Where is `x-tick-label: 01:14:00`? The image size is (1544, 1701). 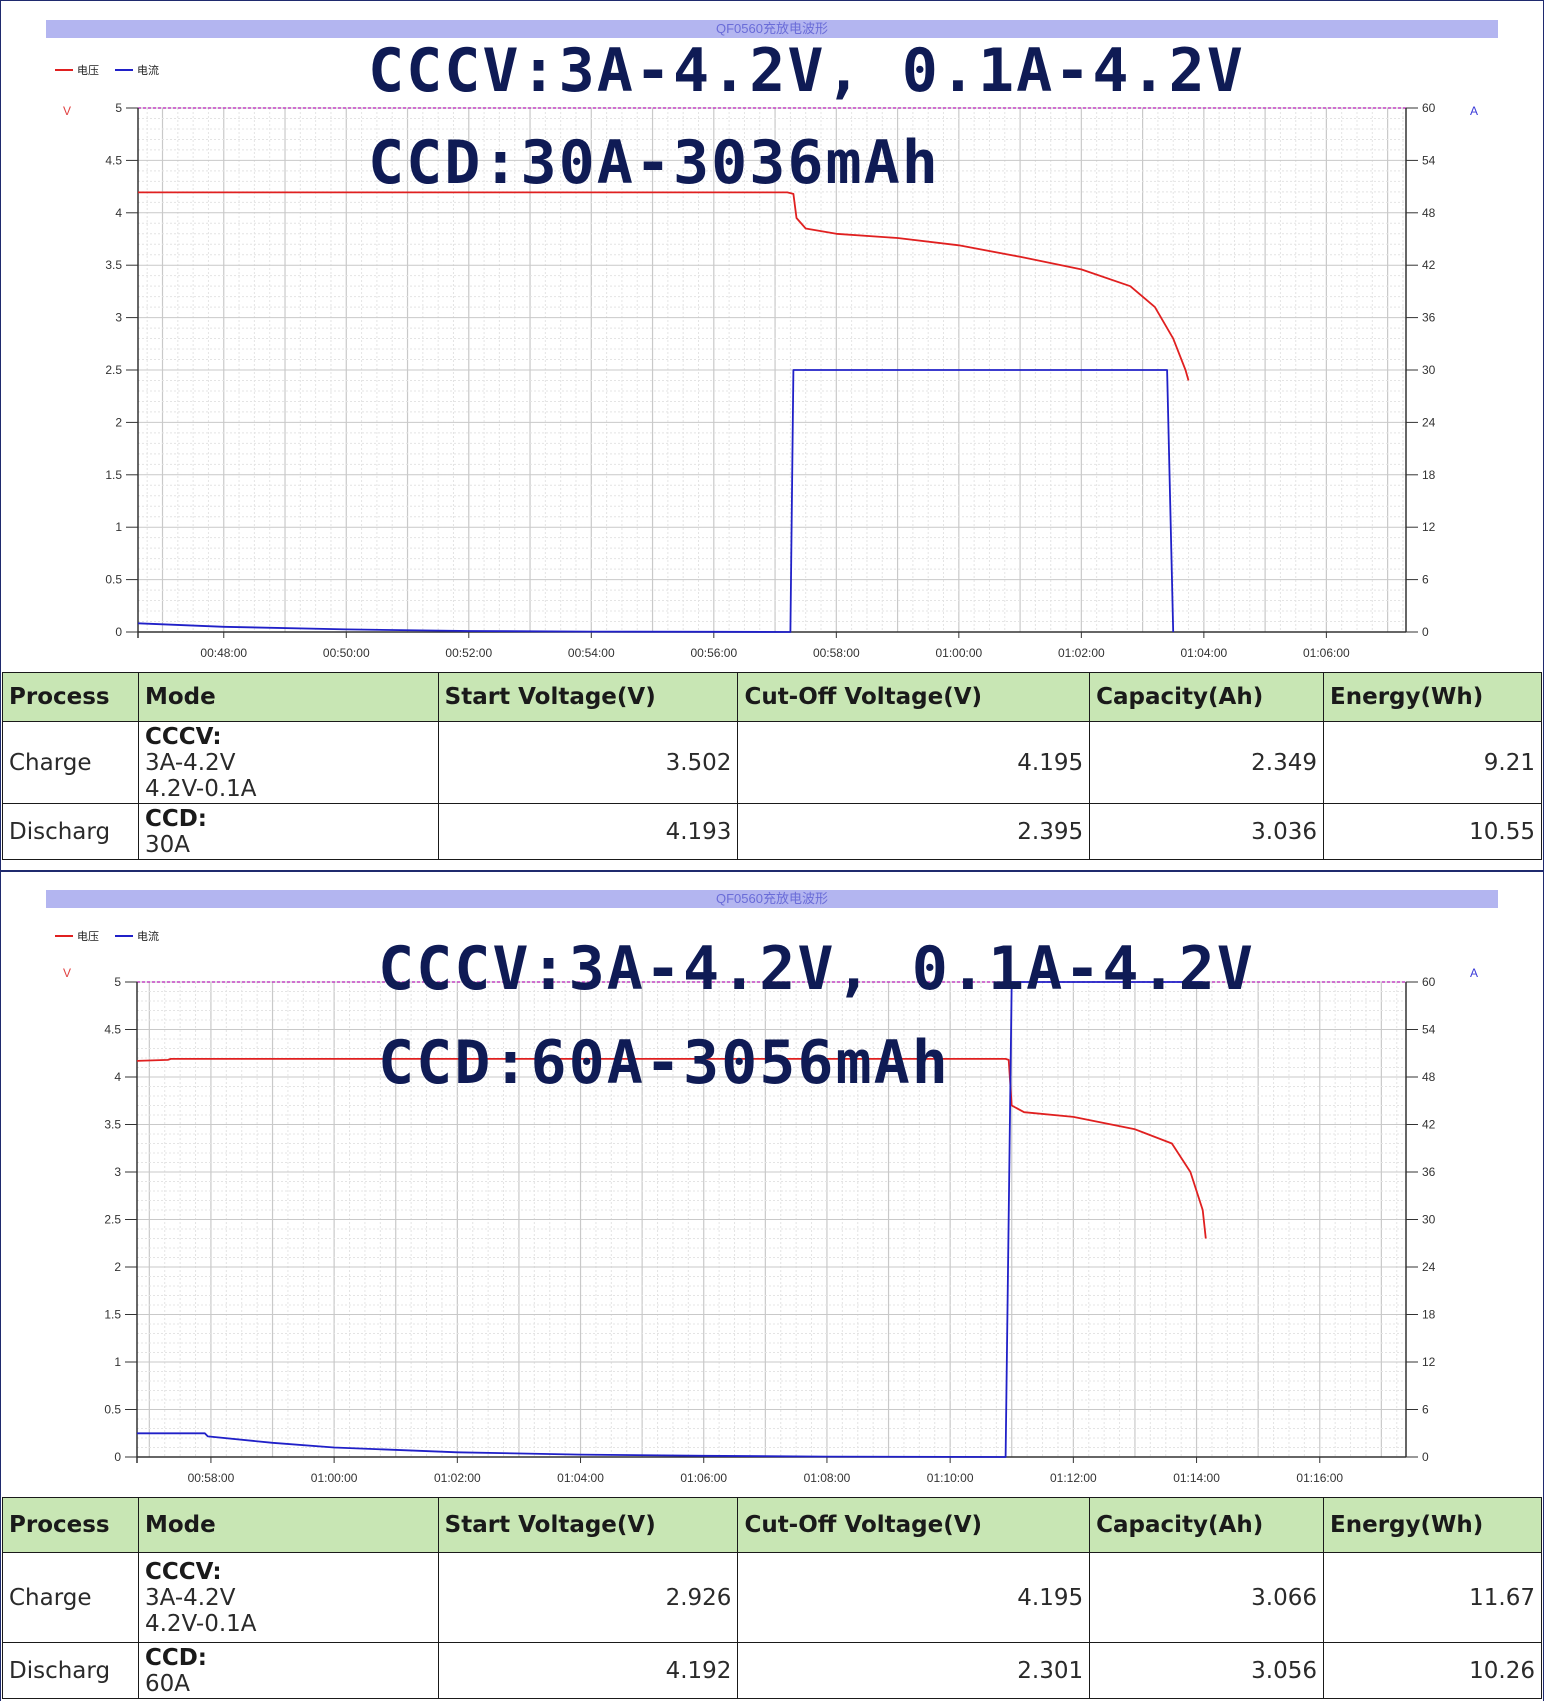 x-tick-label: 01:14:00 is located at coordinates (1196, 1478).